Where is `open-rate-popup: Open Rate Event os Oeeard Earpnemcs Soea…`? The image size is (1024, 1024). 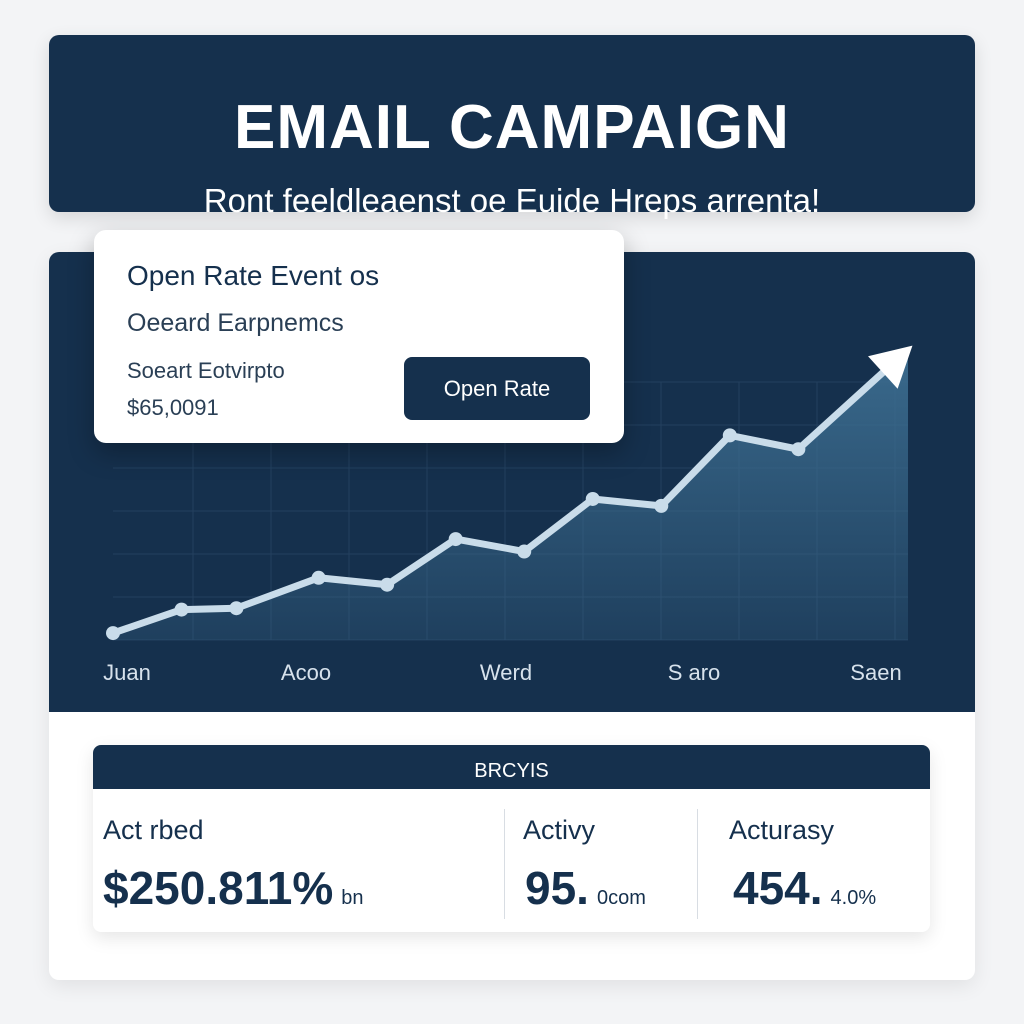
open-rate-popup: Open Rate Event os Oeeard Earpnemcs Soea… is located at coordinates (359, 336).